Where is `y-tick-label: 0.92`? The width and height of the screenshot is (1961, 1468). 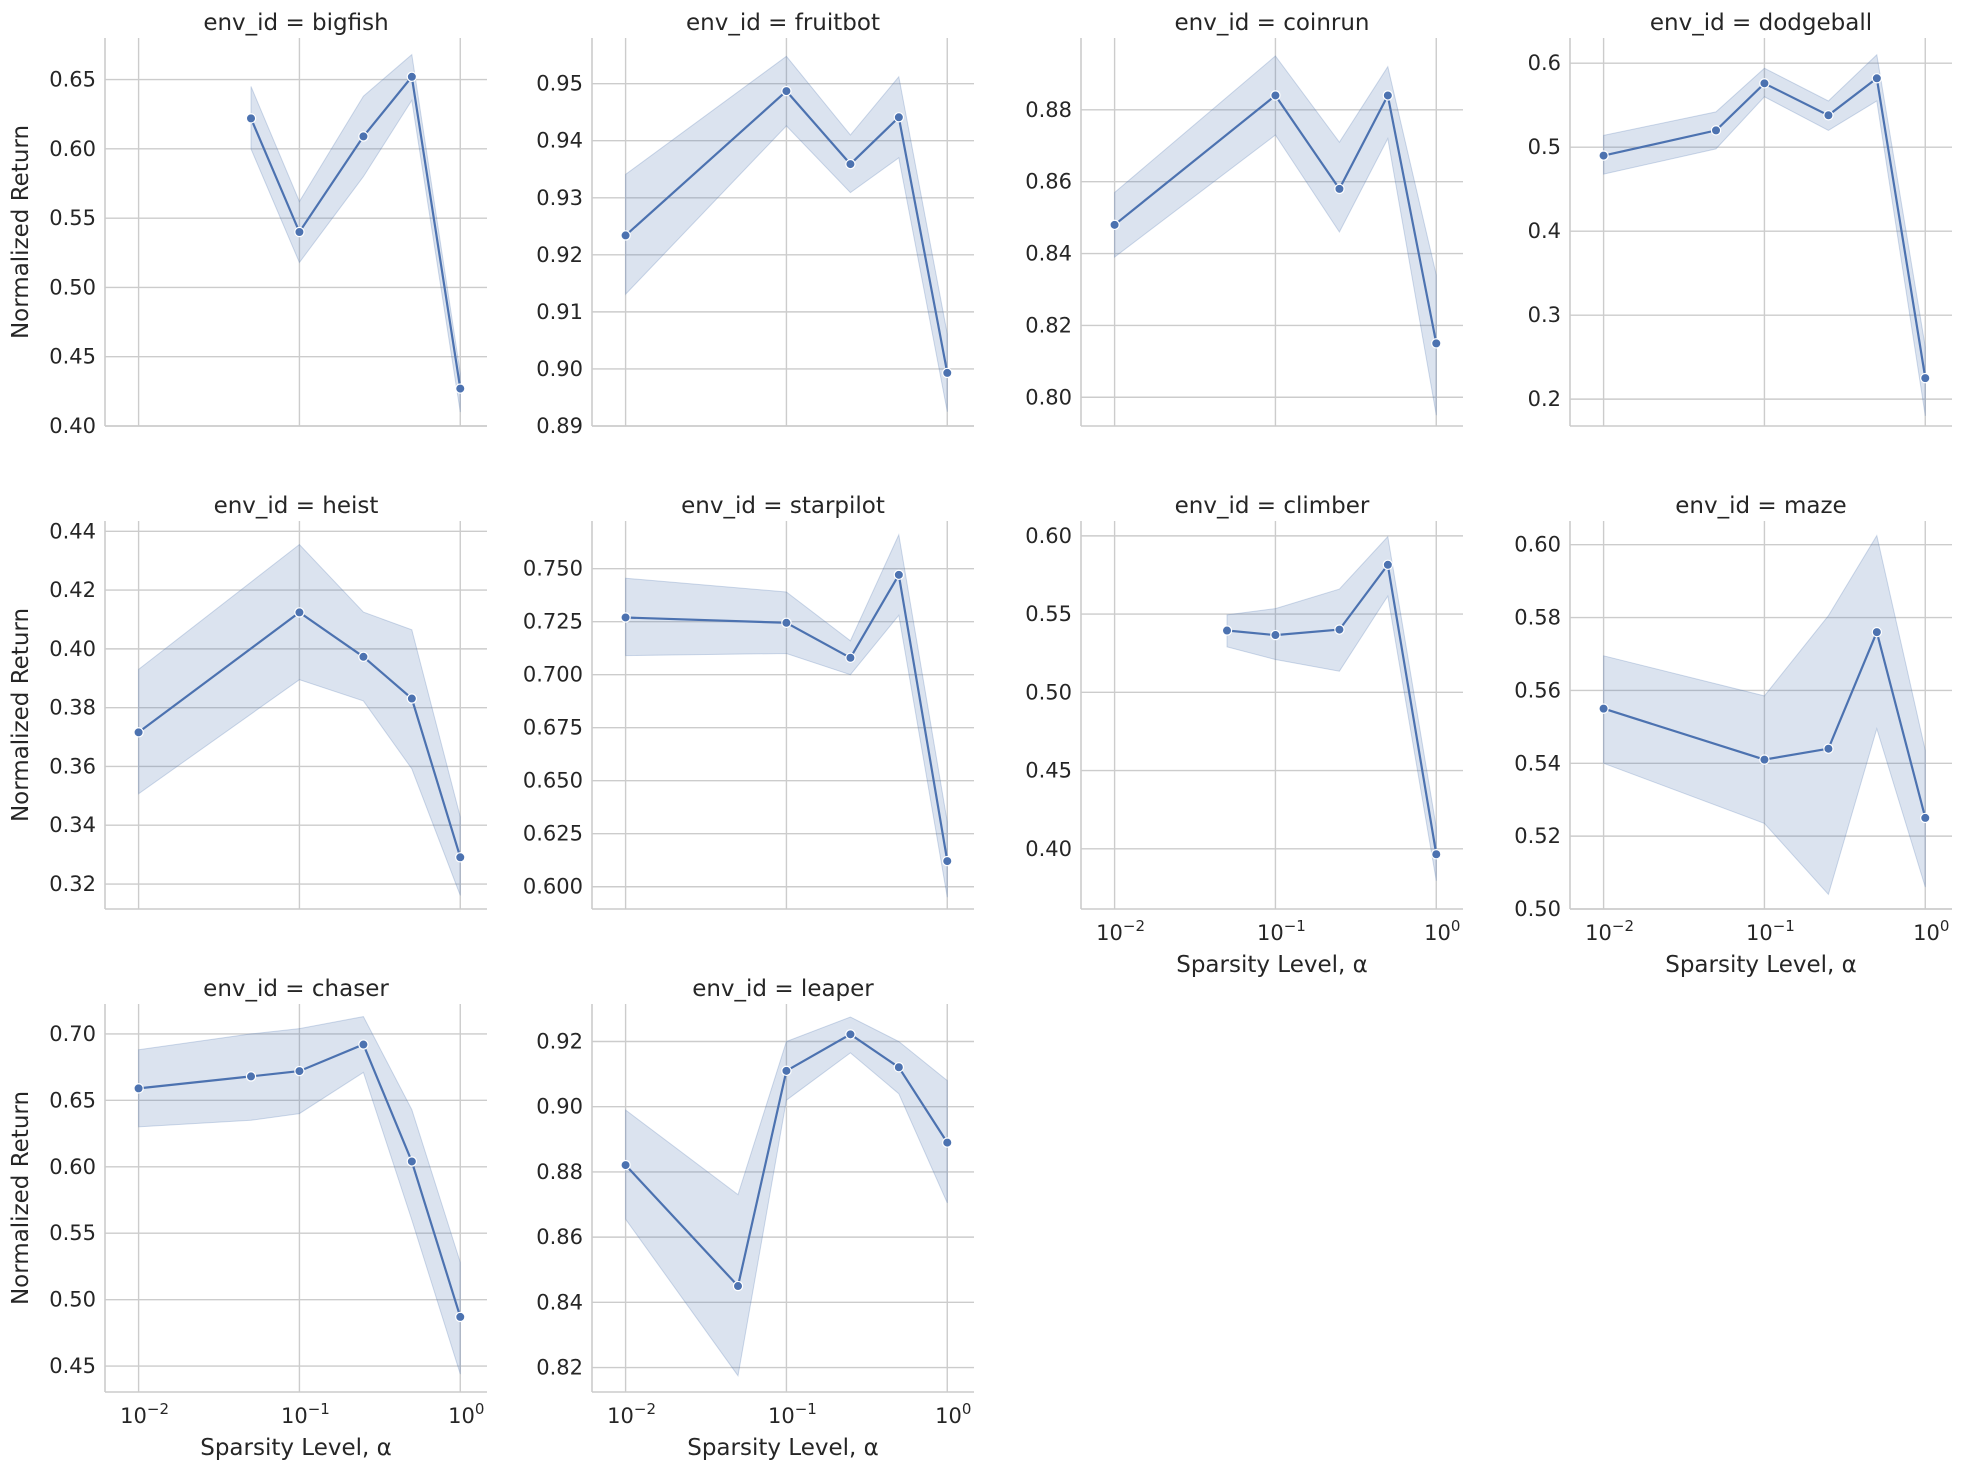 y-tick-label: 0.92 is located at coordinates (559, 1041).